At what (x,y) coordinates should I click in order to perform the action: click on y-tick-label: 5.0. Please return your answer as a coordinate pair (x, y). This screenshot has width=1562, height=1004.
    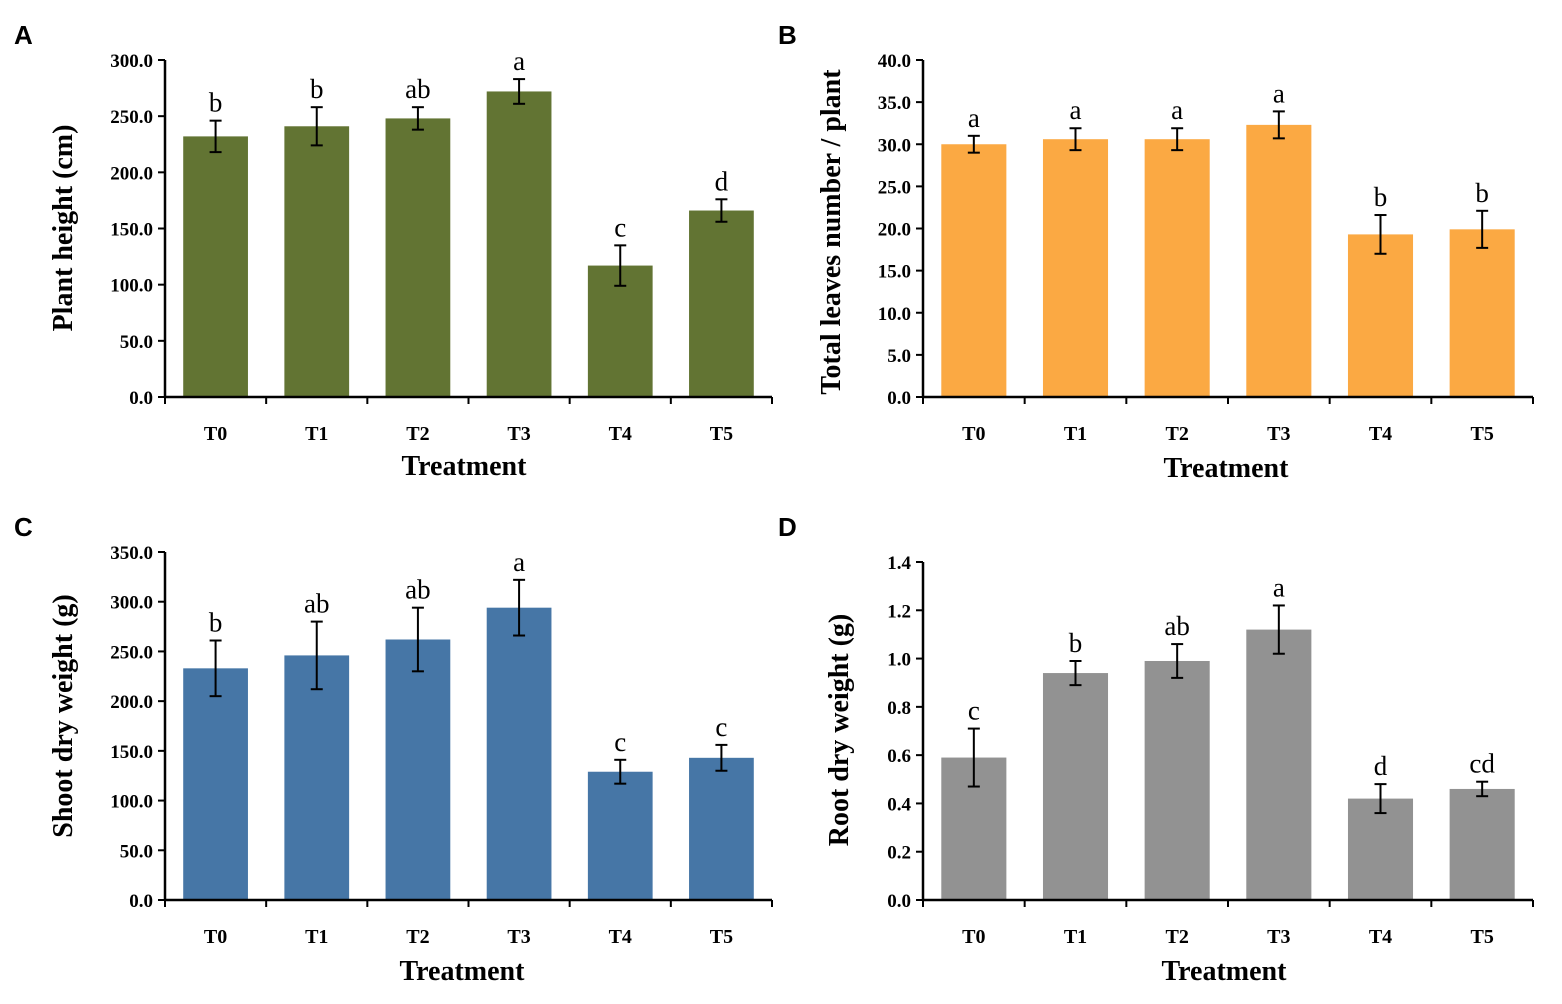
    Looking at the image, I should click on (899, 356).